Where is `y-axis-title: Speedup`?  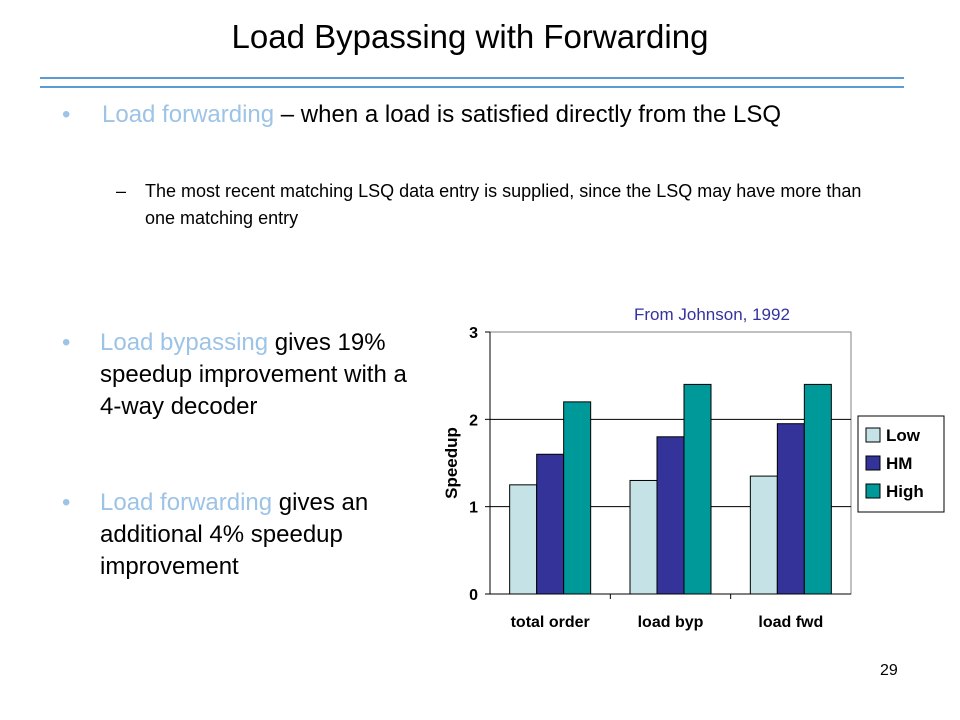
y-axis-title: Speedup is located at coordinates (451, 463).